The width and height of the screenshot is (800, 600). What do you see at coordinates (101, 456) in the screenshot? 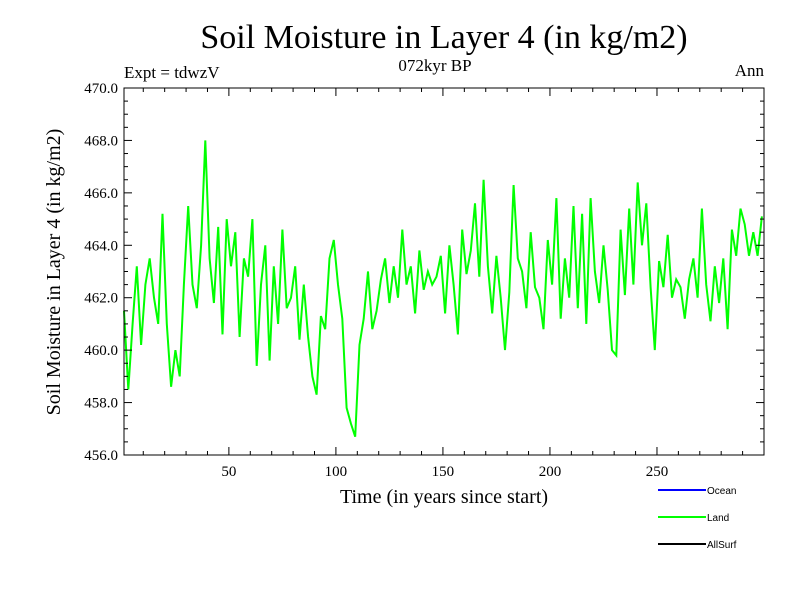
I see `y-tick-label: 456.0` at bounding box center [101, 456].